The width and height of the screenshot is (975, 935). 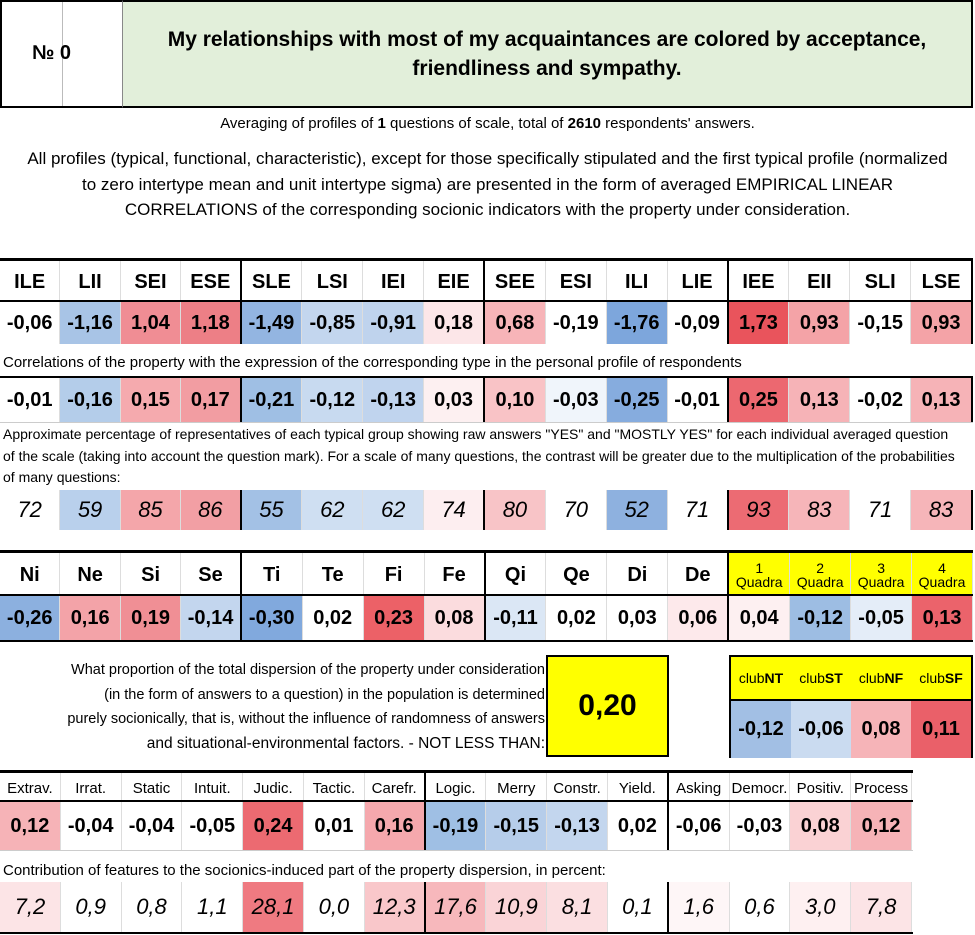 I want to click on dispersion-value: 0,20, so click(x=607, y=706).